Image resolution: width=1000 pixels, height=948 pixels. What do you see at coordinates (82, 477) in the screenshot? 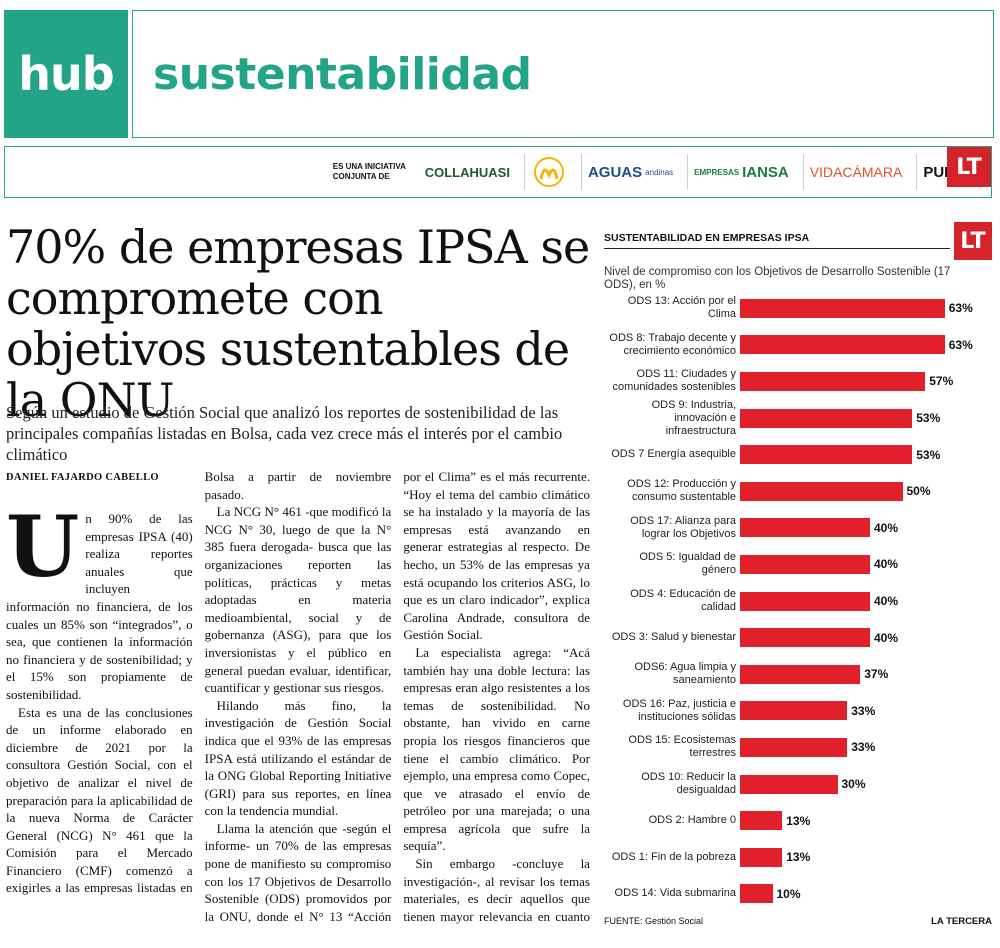
I see `byline: DANIEL FAJARDO CABELLO` at bounding box center [82, 477].